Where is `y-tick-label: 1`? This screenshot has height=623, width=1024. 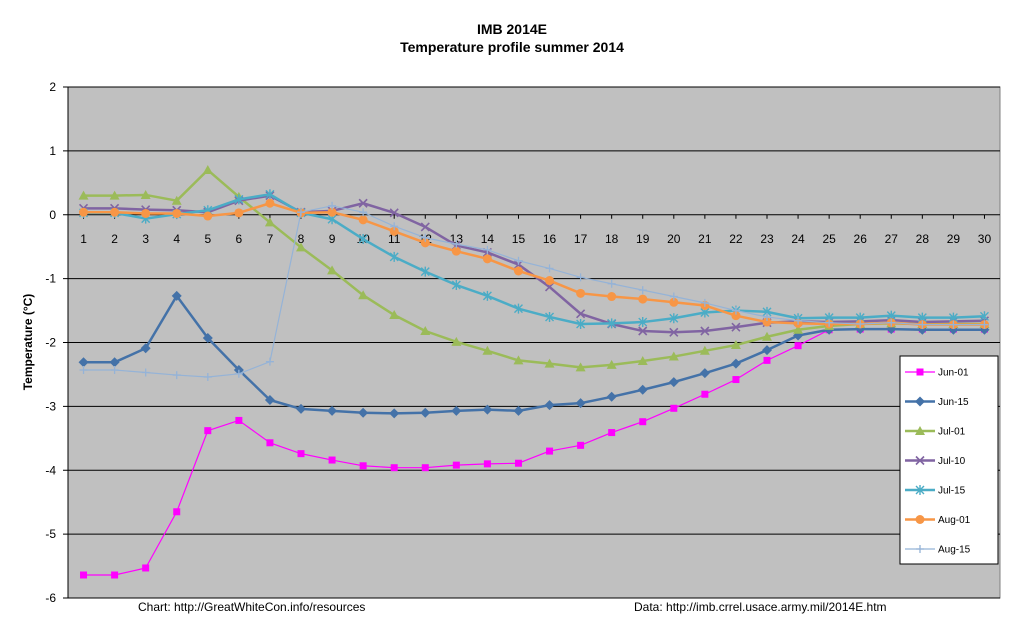 y-tick-label: 1 is located at coordinates (52, 151).